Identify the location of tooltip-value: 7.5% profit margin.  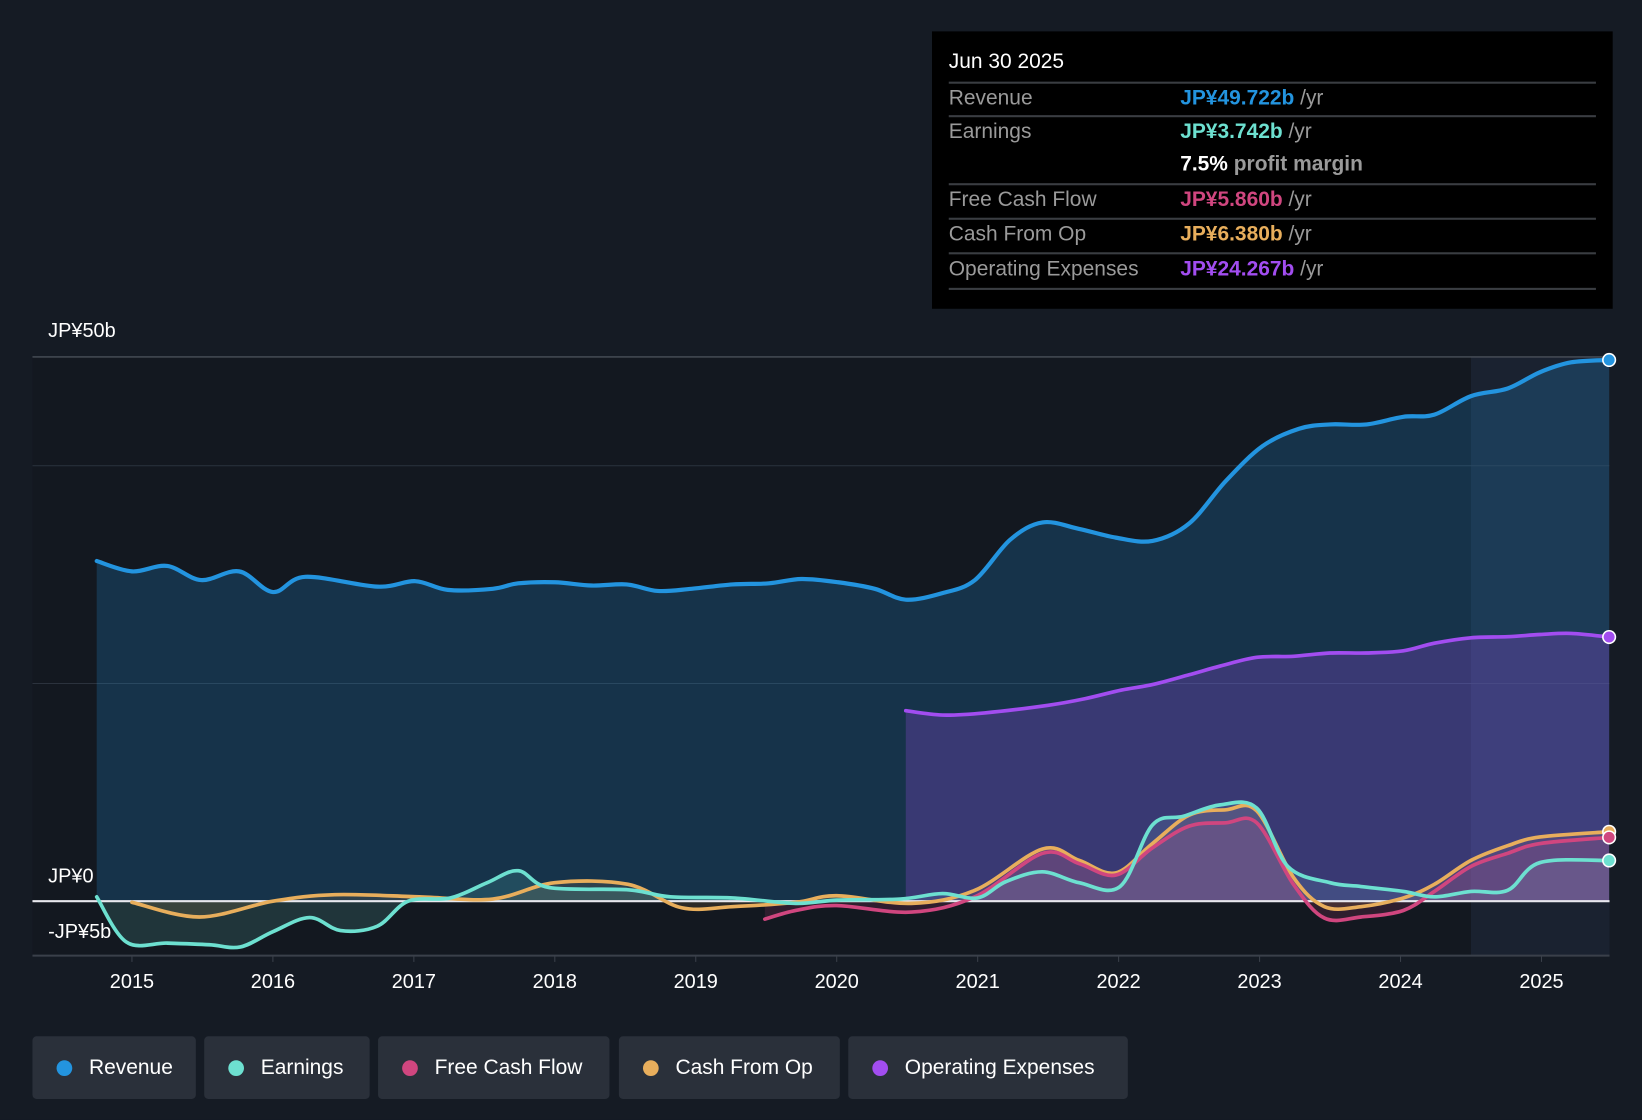
(1271, 165).